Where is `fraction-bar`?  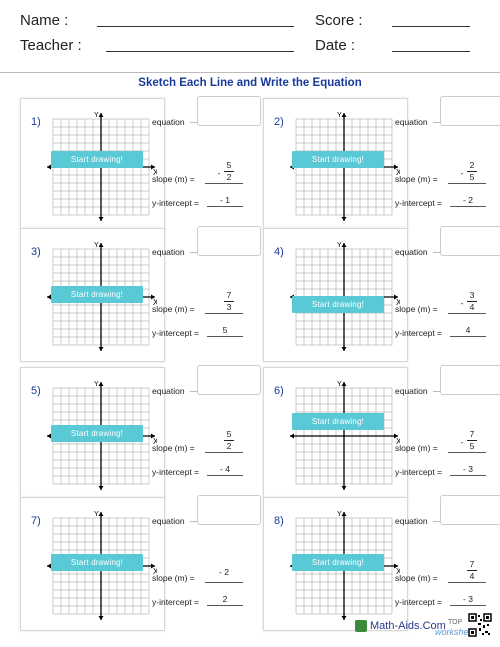
fraction-bar is located at coordinates (472, 570).